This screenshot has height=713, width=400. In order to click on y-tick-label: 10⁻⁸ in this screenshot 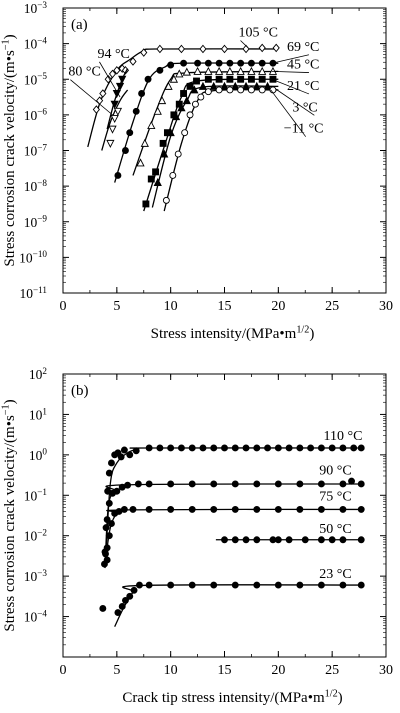, I will do `click(36, 186)`.